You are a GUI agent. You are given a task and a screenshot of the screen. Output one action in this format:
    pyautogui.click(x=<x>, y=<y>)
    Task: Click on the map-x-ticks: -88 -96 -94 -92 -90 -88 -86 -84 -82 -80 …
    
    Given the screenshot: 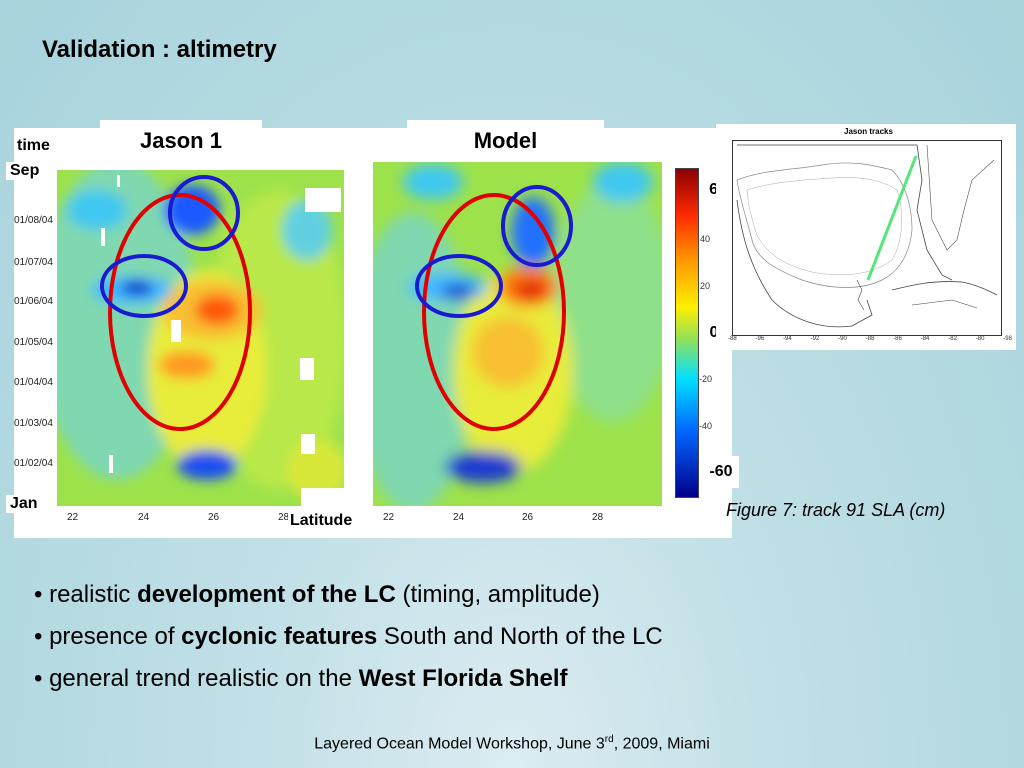 What is the action you would take?
    pyautogui.click(x=870, y=339)
    